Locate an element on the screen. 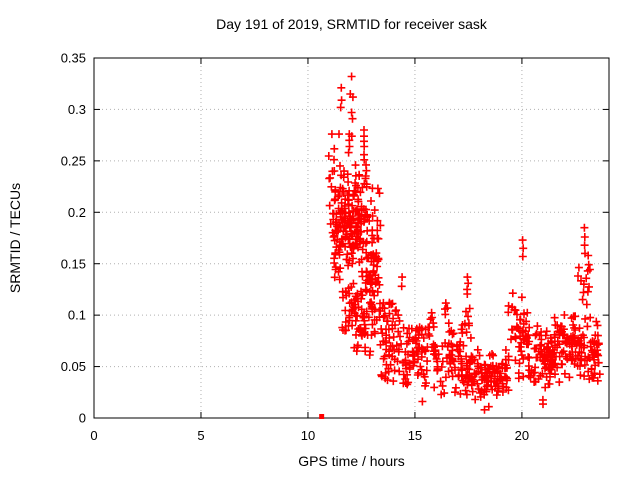 This screenshot has width=640, height=480. y-axis-label: SRMTID / TECUs is located at coordinates (15, 238).